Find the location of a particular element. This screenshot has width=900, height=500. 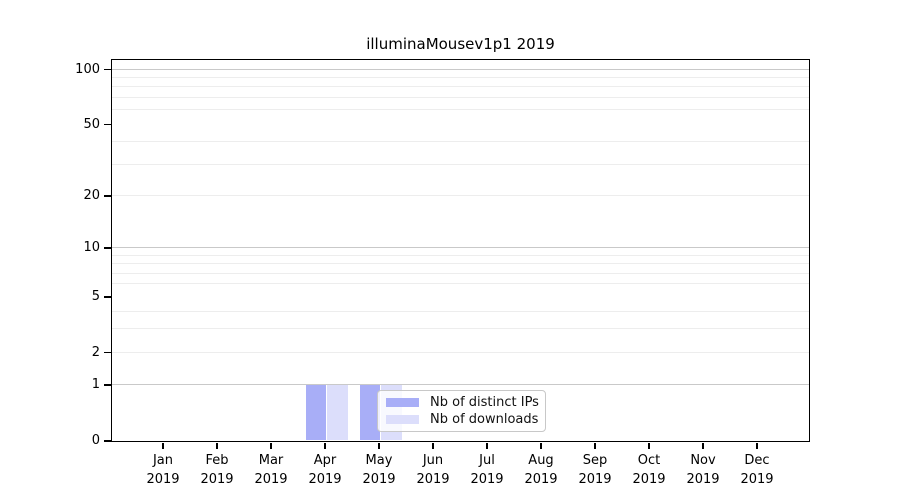

x-tick-year-6: 2019 is located at coordinates (487, 479).